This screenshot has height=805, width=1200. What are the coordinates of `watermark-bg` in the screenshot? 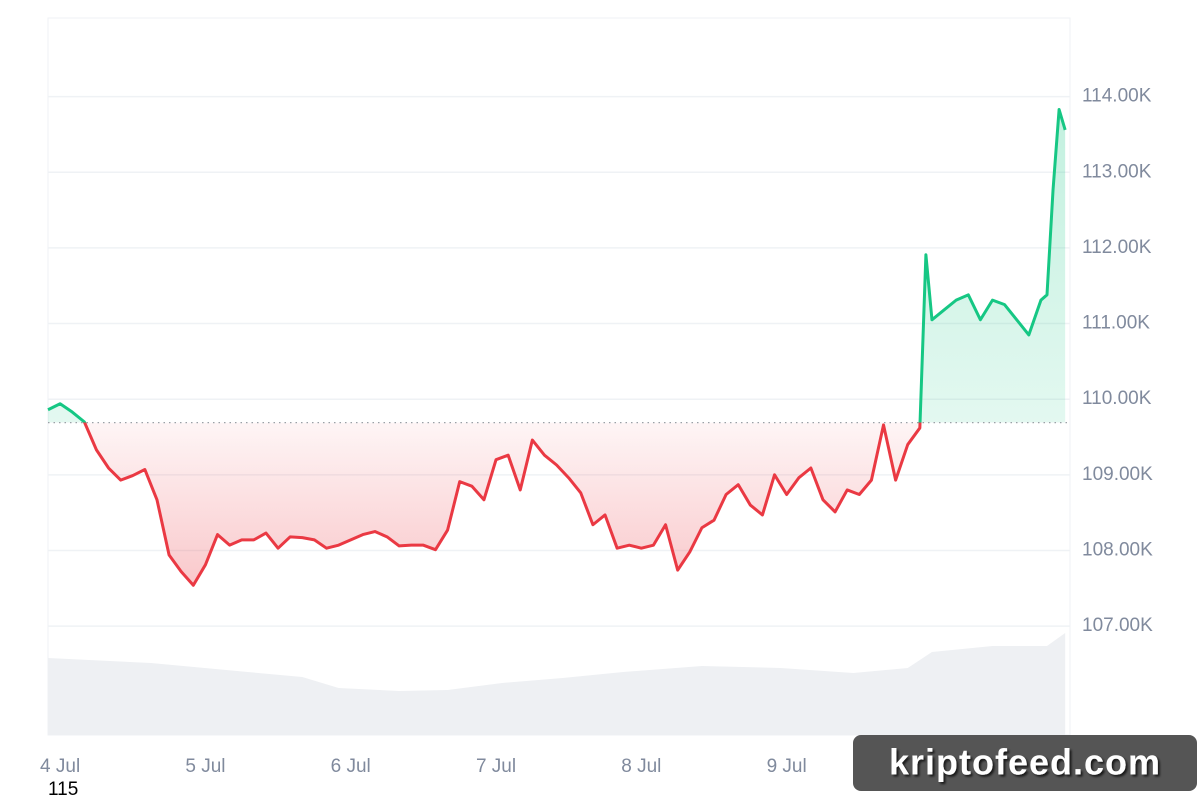 It's located at (1025, 763).